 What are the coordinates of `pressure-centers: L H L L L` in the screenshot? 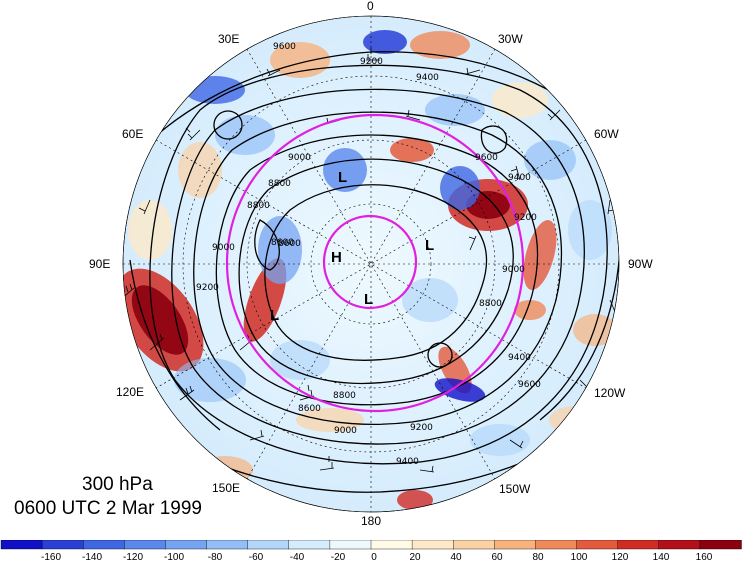 It's located at (352, 246).